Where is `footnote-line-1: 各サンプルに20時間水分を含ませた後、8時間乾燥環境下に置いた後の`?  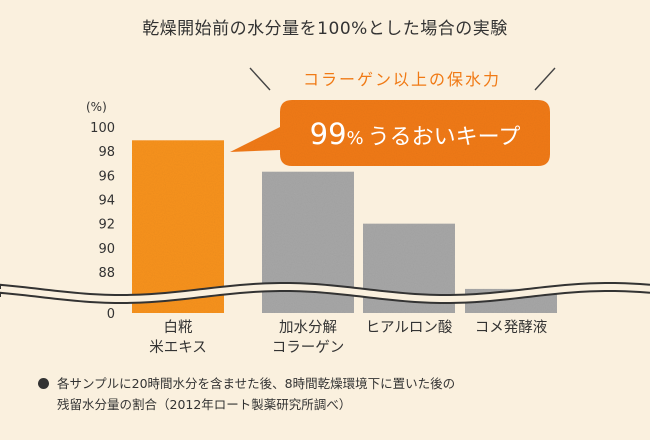
footnote-line-1: 各サンプルに20時間水分を含ませた後、8時間乾燥環境下に置いた後の is located at coordinates (256, 383).